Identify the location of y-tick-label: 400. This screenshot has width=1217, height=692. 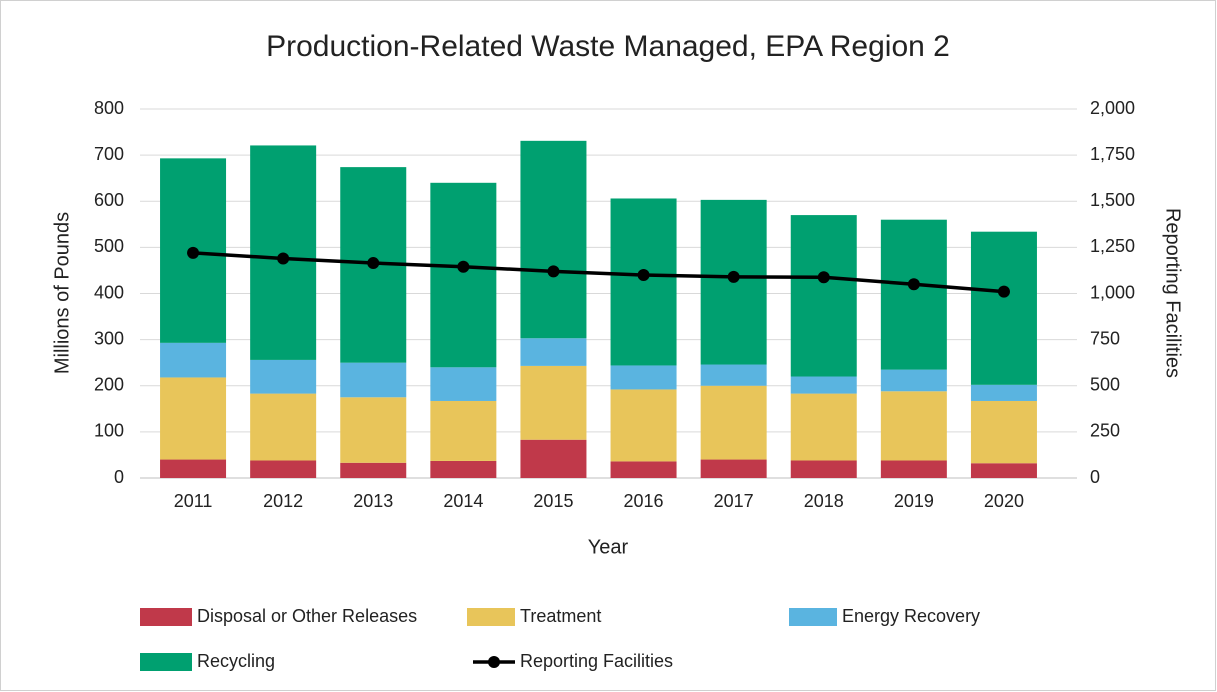
(109, 292).